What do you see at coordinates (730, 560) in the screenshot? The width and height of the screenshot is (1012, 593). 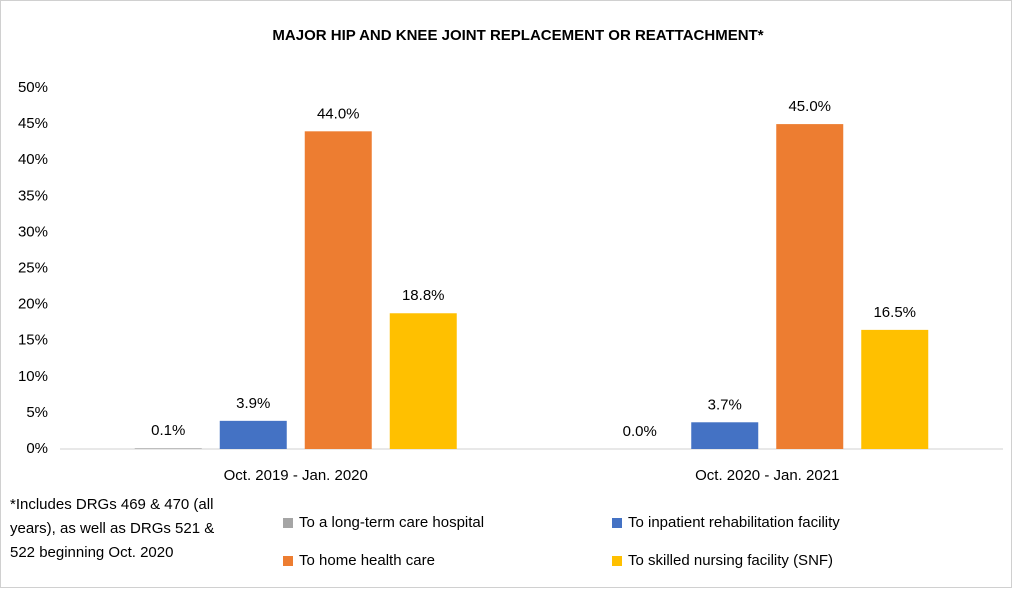 I see `legend-label: To skilled nursing facility (SNF)` at bounding box center [730, 560].